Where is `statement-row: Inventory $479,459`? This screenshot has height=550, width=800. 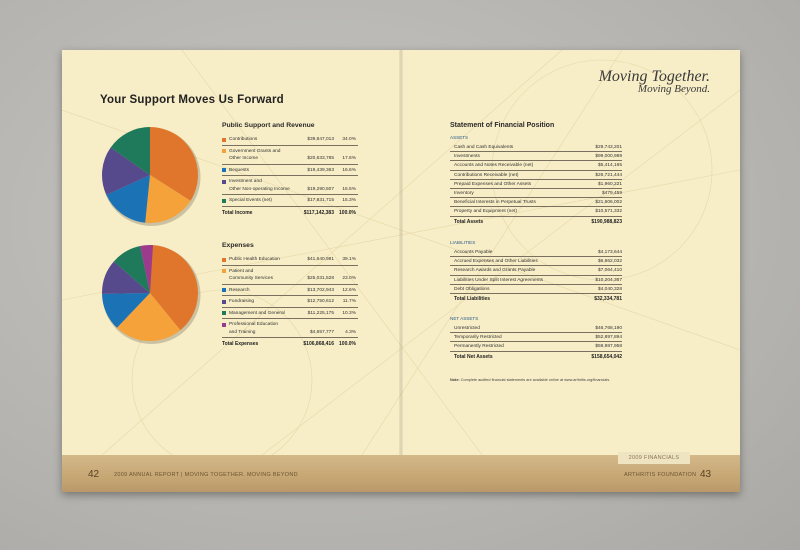
statement-row: Inventory $479,459 is located at coordinates (536, 194).